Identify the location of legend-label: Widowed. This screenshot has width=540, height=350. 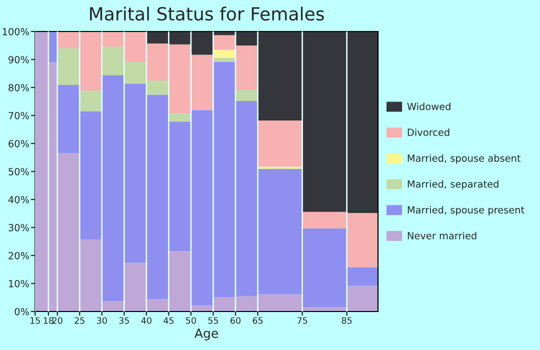
(428, 106).